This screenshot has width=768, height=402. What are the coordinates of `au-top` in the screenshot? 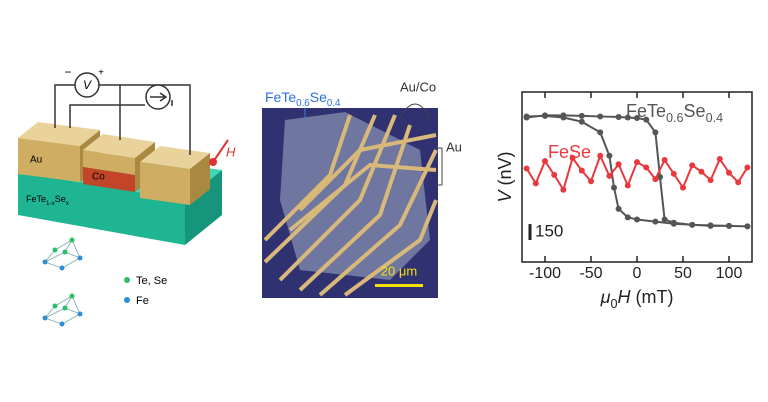 It's located at (59, 134).